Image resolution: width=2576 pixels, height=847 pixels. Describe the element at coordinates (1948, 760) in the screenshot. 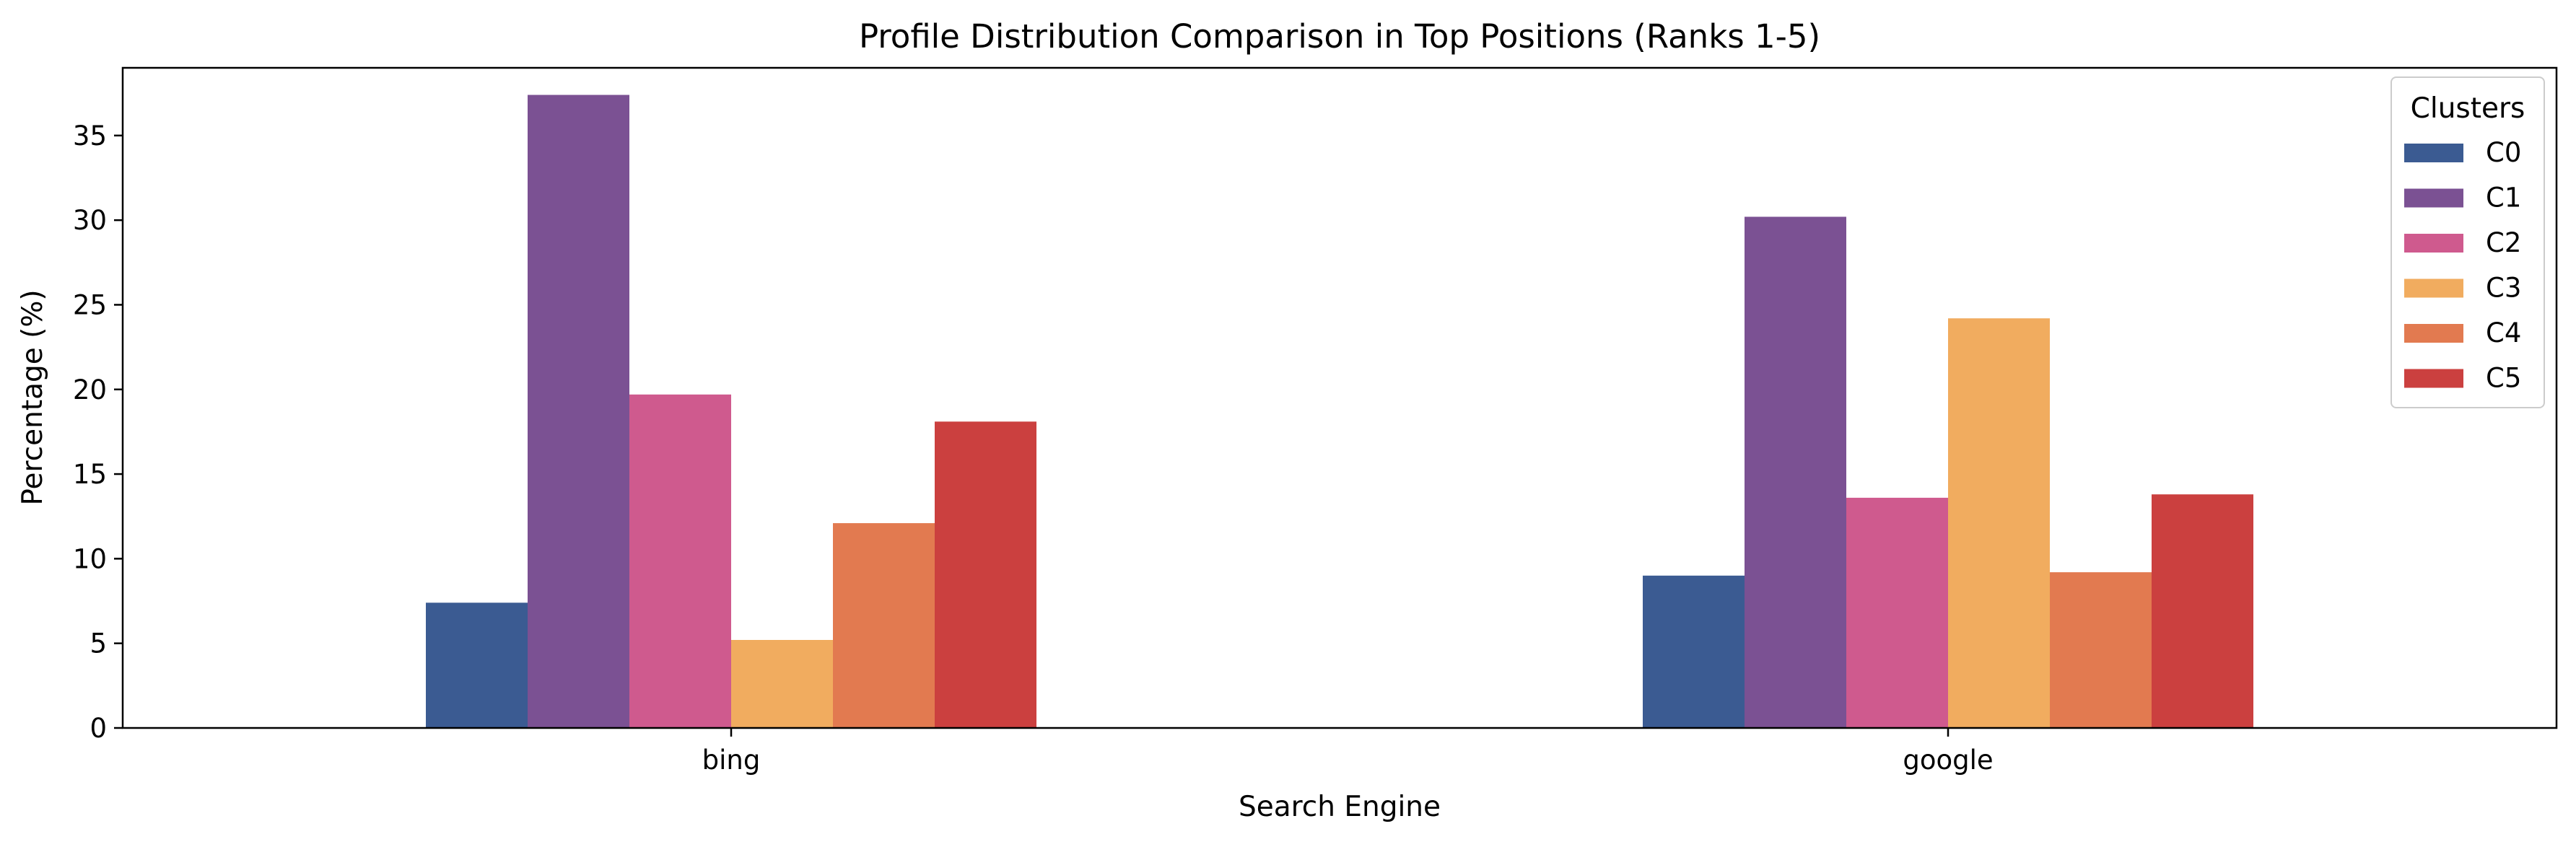

I see `x-tick-label-google: google` at that location.